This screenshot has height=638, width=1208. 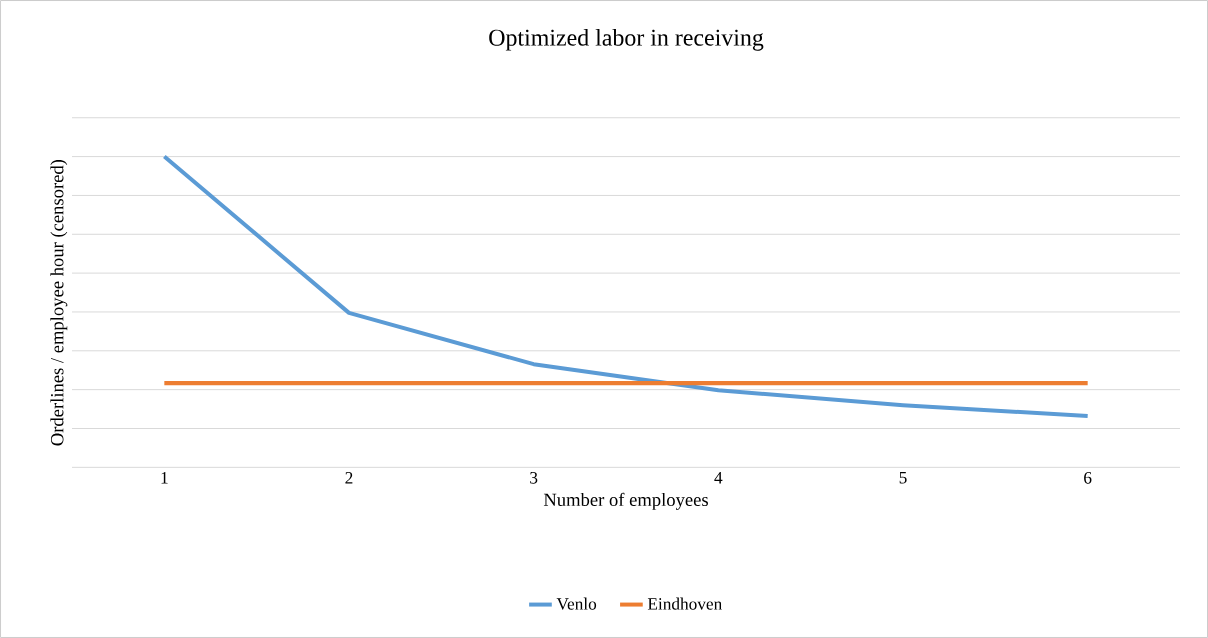 What do you see at coordinates (684, 603) in the screenshot?
I see `legend-label: Eindhoven` at bounding box center [684, 603].